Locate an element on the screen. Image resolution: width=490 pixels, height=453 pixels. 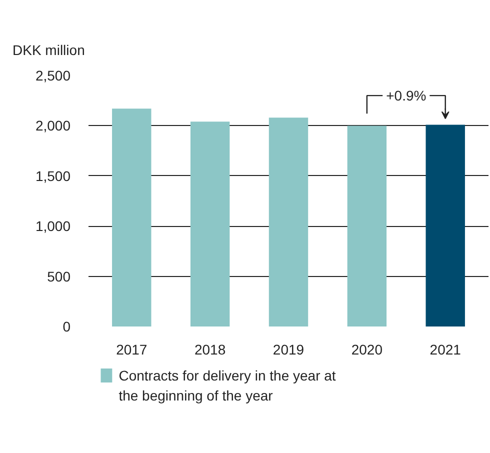
y-tick-label: 1,000 is located at coordinates (53, 226).